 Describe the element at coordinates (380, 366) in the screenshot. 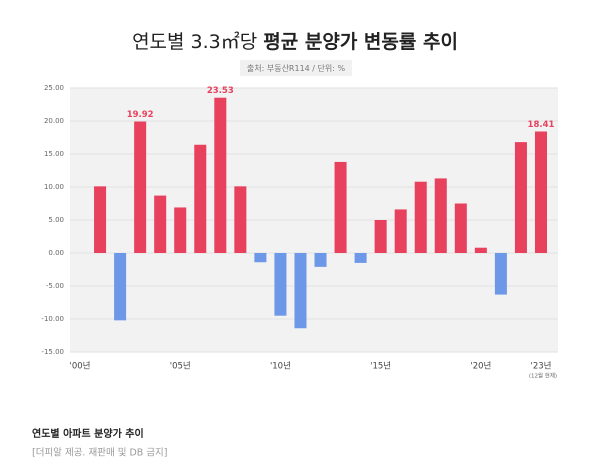

I see `x-tick-label: '15년` at that location.